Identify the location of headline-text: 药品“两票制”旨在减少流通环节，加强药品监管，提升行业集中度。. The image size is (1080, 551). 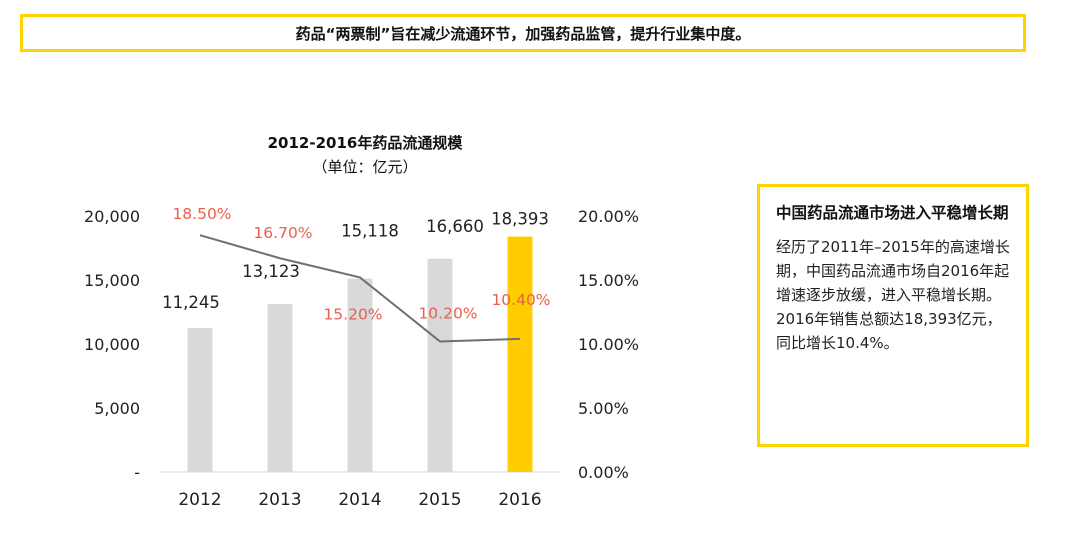
(523, 33).